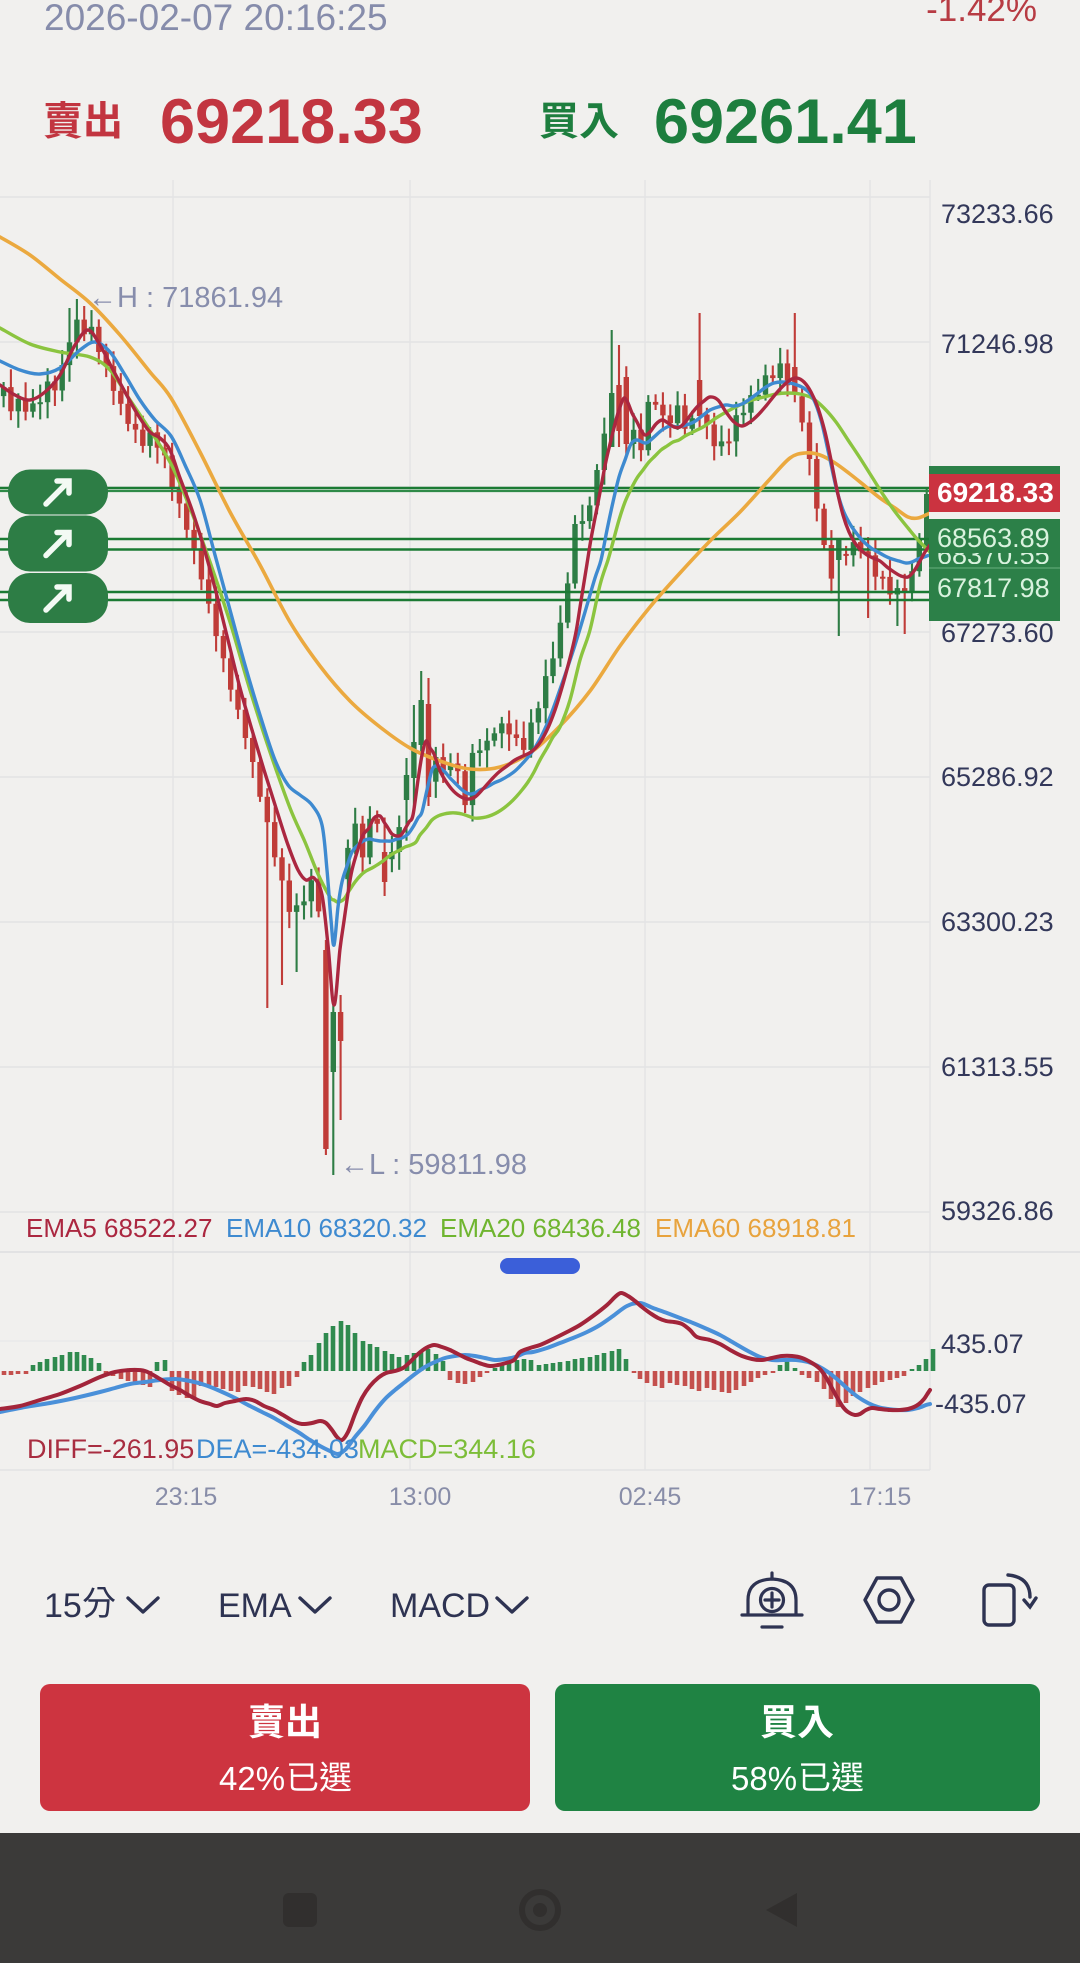  Describe the element at coordinates (785, 122) in the screenshot. I see `svg-text: 69261.41` at that location.